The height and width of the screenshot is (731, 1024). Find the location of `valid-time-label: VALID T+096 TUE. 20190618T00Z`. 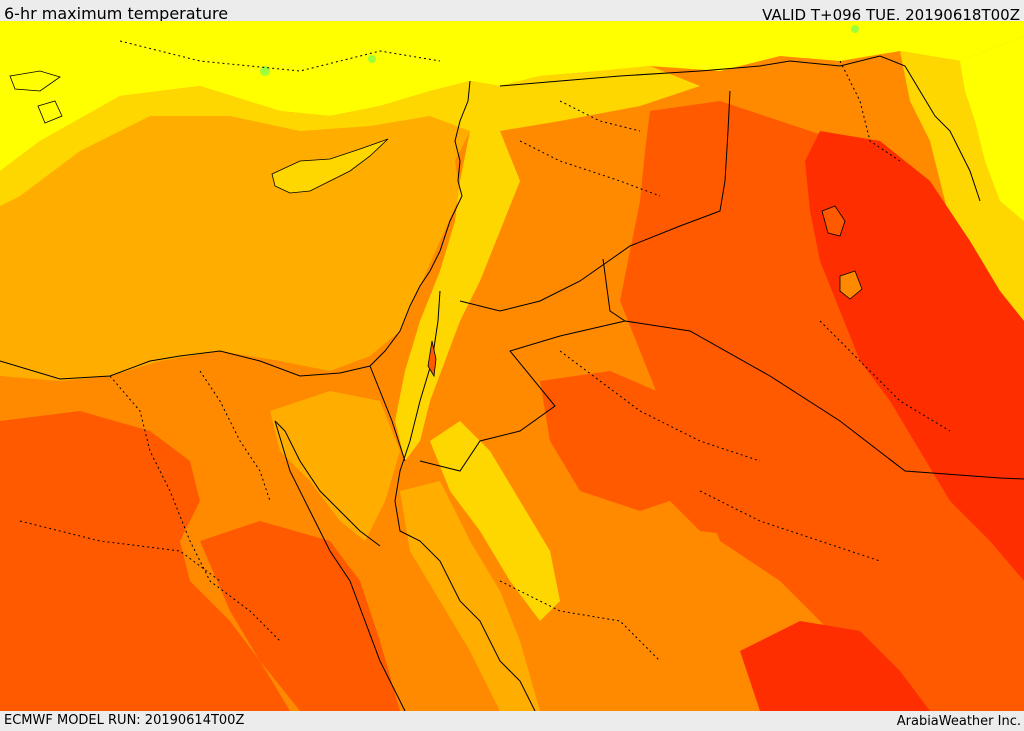

valid-time-label: VALID T+096 TUE. 20190618T00Z is located at coordinates (891, 15).